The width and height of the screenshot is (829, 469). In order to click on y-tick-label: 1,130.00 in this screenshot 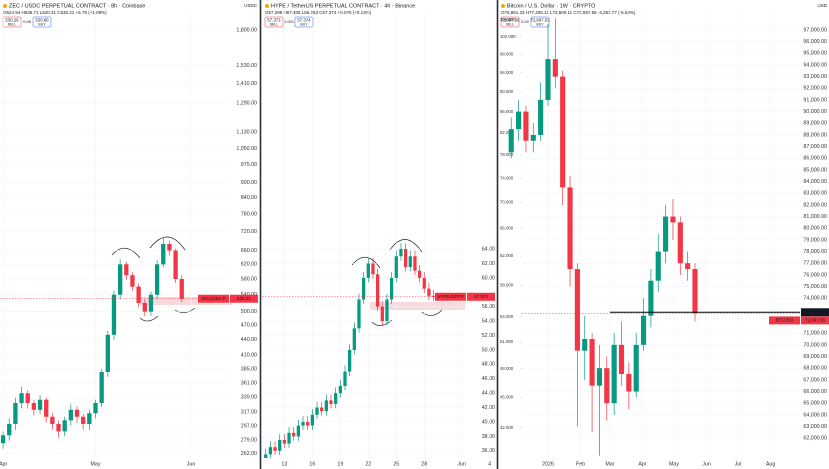, I will do `click(246, 133)`.